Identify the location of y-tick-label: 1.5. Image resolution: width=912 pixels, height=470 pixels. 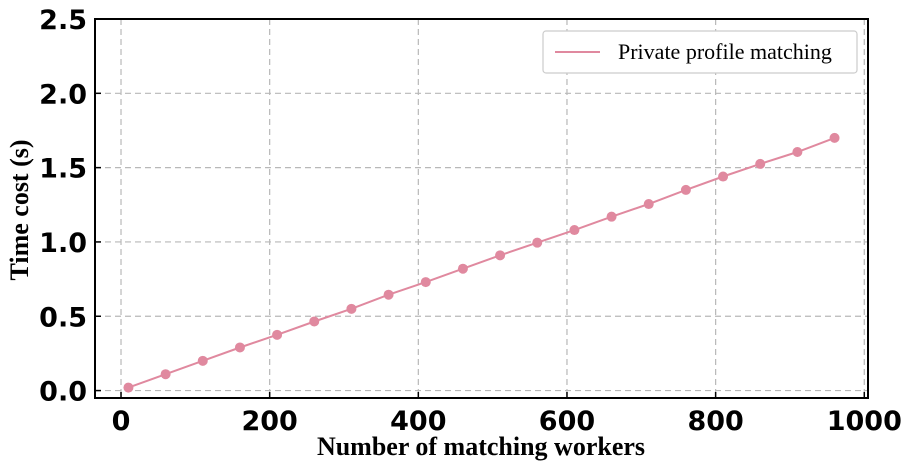
(63, 169).